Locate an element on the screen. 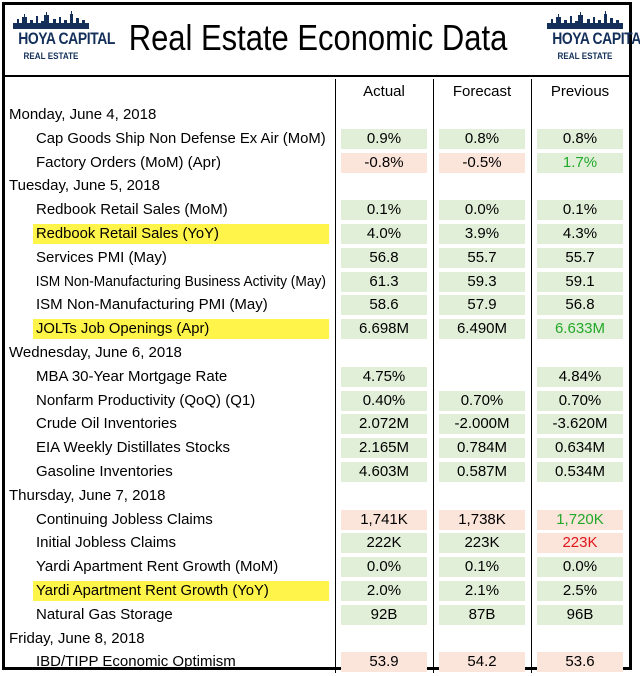 This screenshot has height=676, width=640. indicator-label: Factory Orders (MoM) (Apr) is located at coordinates (129, 162).